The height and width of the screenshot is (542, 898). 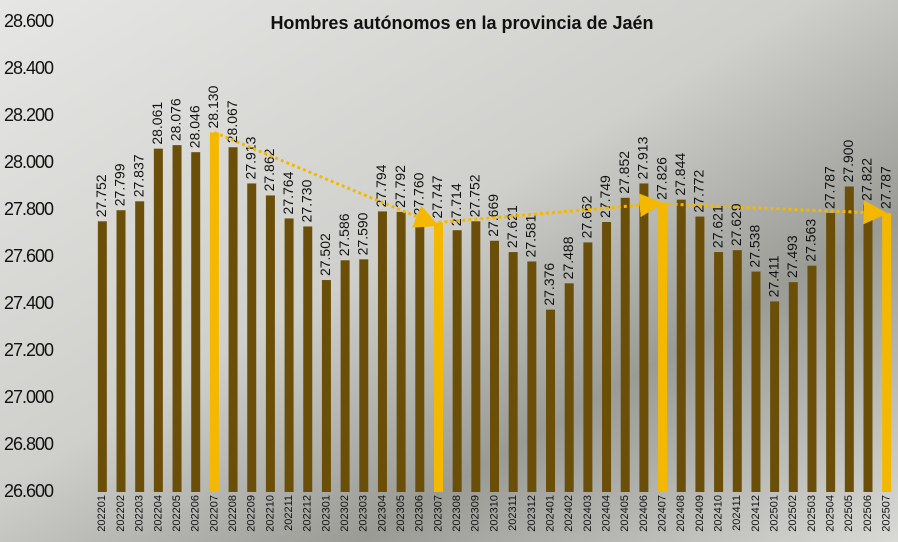 What do you see at coordinates (644, 513) in the screenshot?
I see `x-tick-label: 202406` at bounding box center [644, 513].